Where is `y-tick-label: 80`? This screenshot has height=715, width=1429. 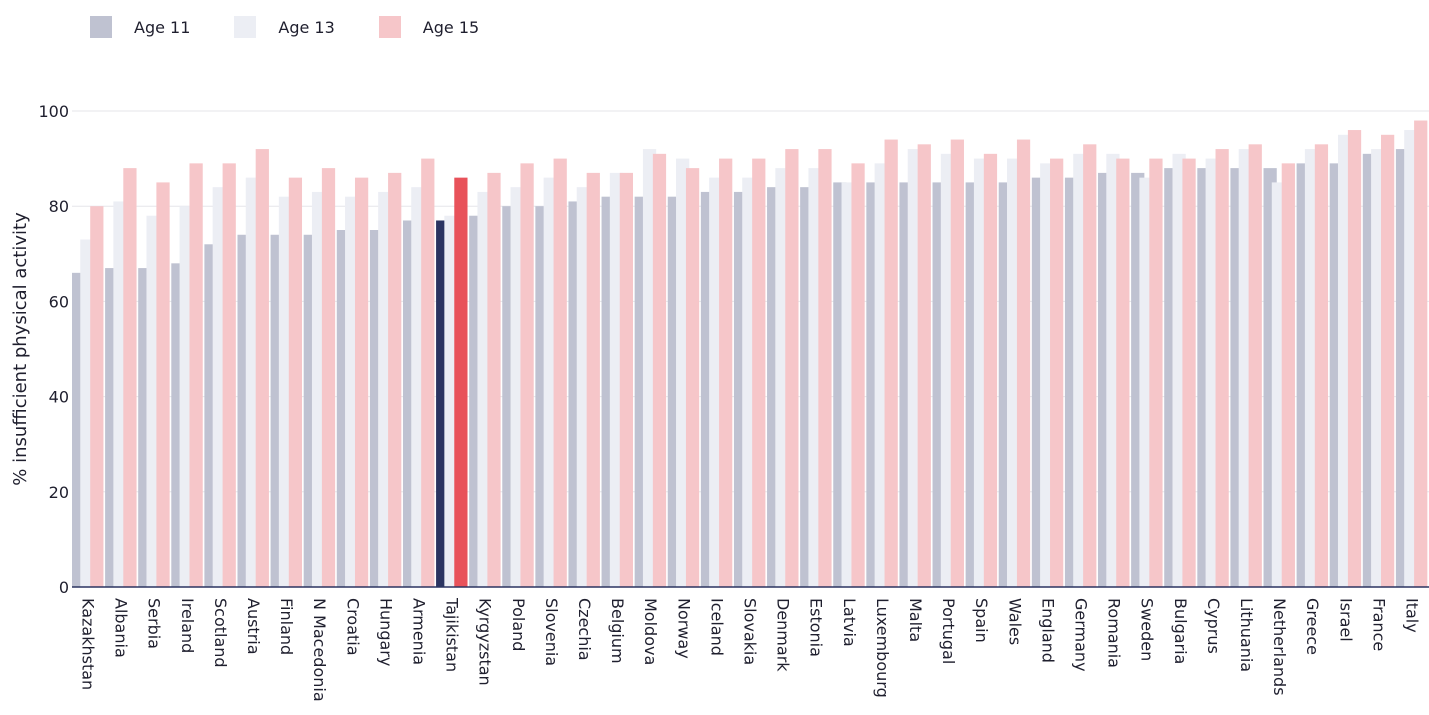 y-tick-label: 80 is located at coordinates (59, 206).